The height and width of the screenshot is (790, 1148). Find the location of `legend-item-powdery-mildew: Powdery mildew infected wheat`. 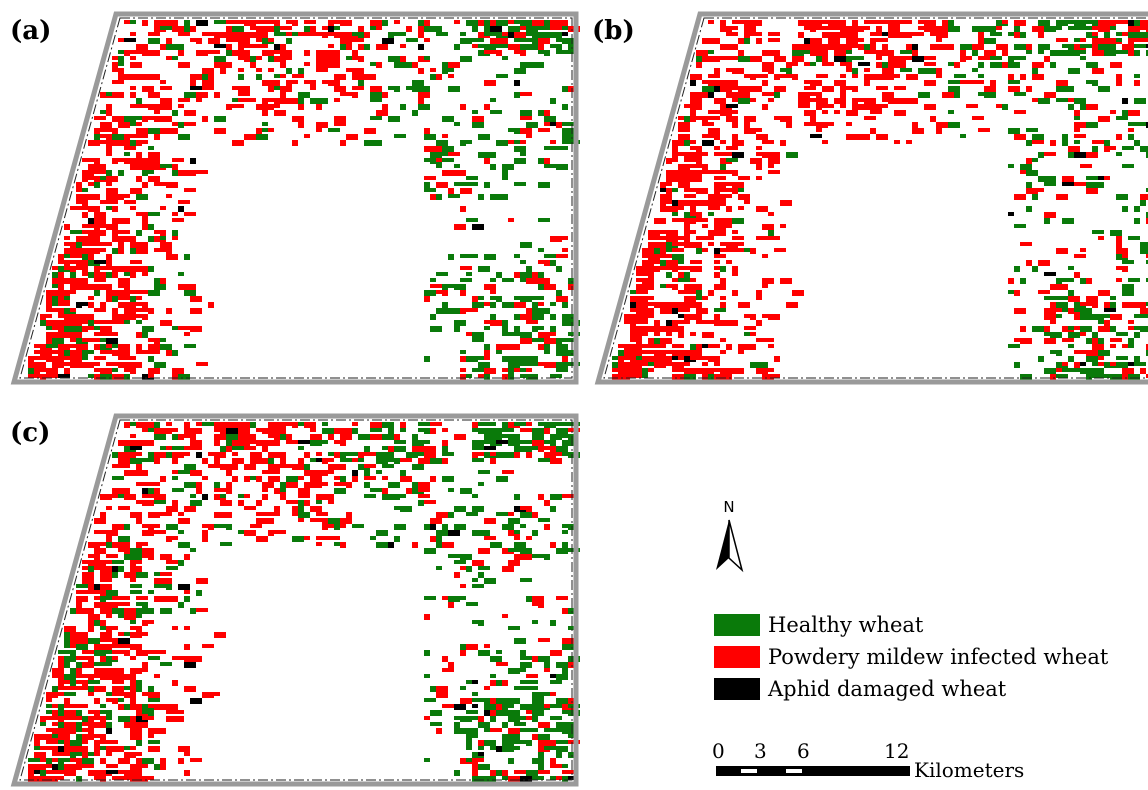

legend-item-powdery-mildew: Powdery mildew infected wheat is located at coordinates (911, 657).